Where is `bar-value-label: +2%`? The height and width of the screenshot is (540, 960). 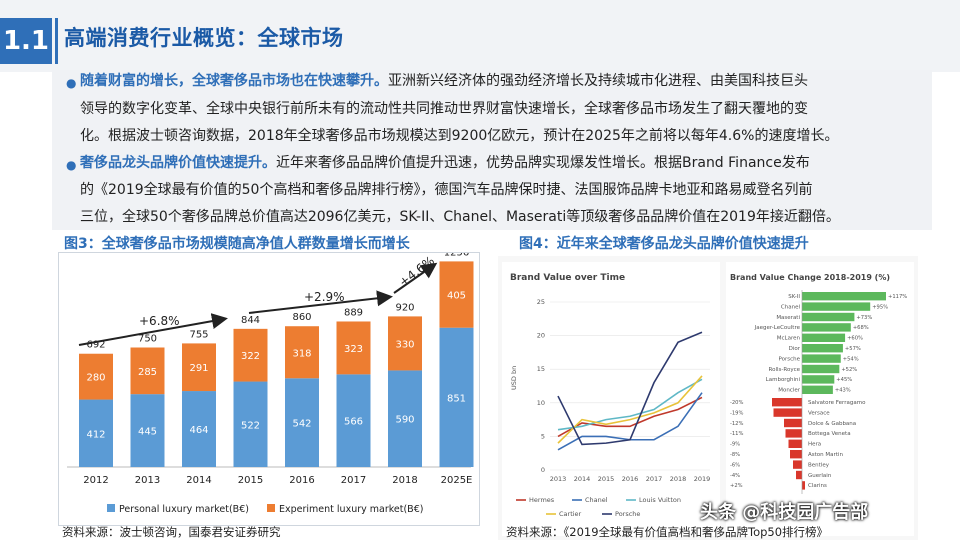 bar-value-label: +2% is located at coordinates (736, 486).